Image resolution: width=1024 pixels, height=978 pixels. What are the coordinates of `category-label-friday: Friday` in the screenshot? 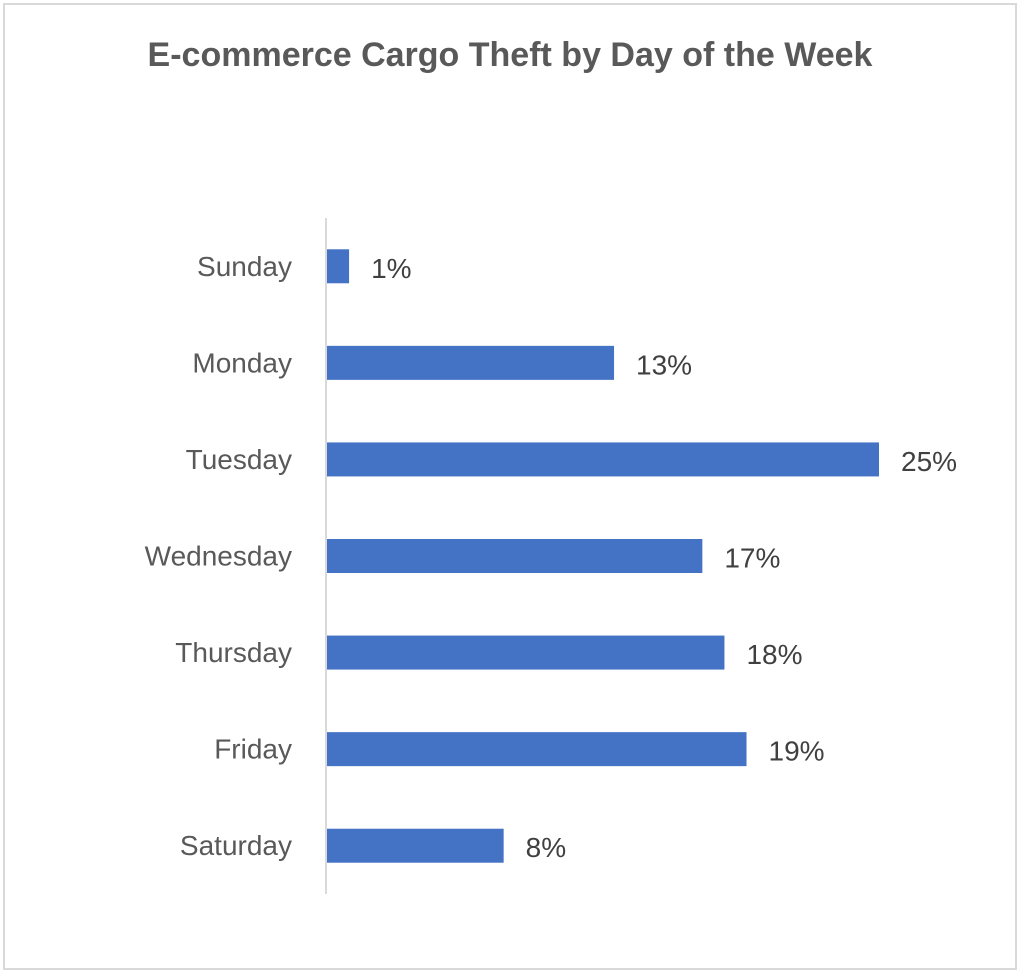 It's located at (253, 749).